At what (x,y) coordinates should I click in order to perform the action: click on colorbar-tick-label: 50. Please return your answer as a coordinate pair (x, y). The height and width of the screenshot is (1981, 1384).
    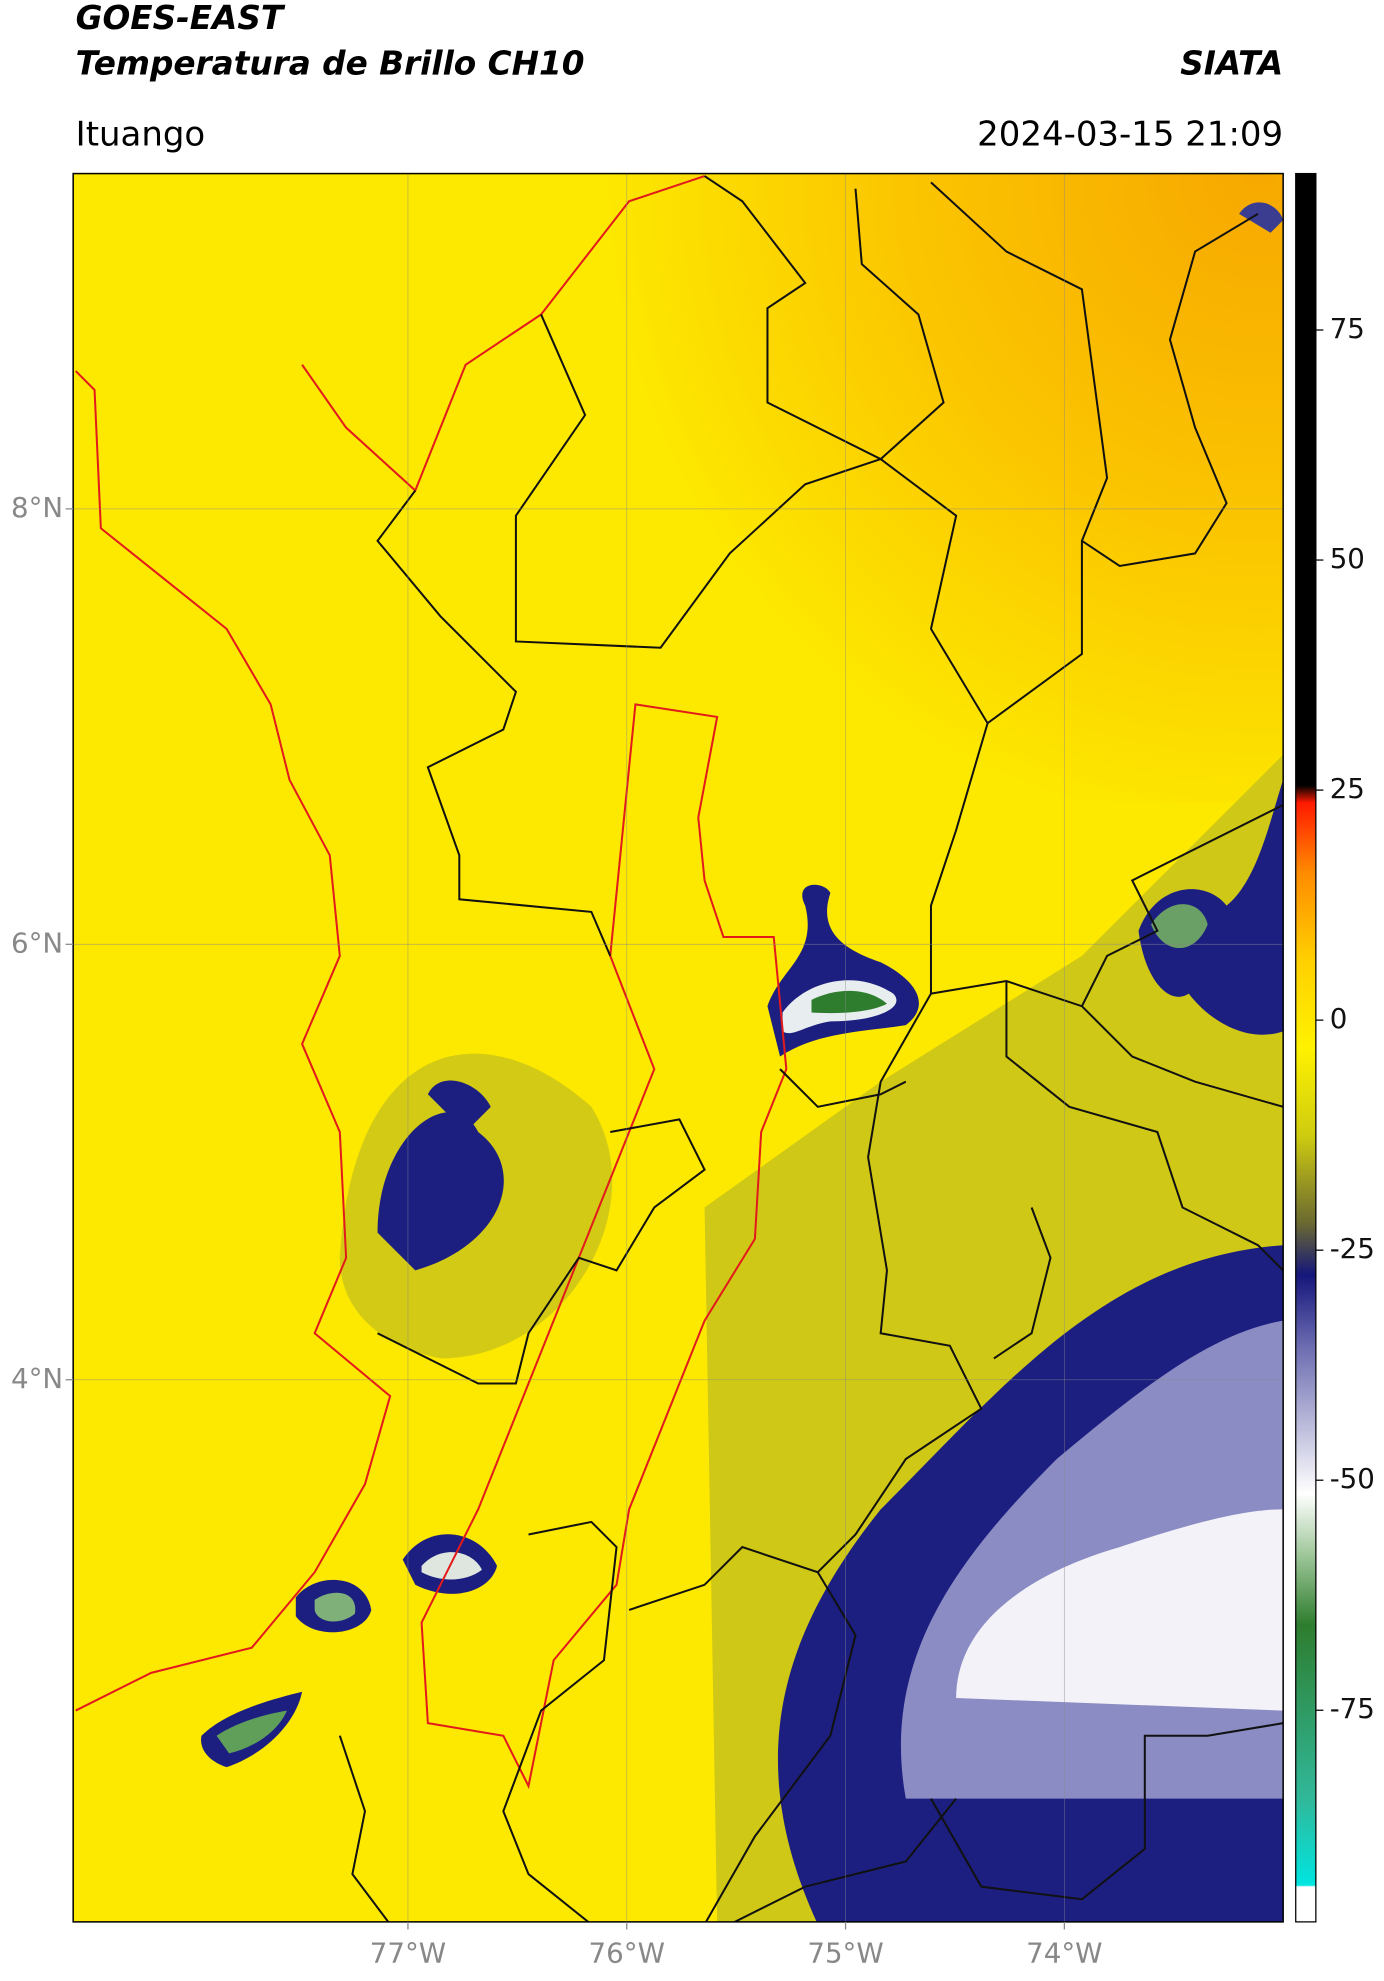
    Looking at the image, I should click on (1347, 558).